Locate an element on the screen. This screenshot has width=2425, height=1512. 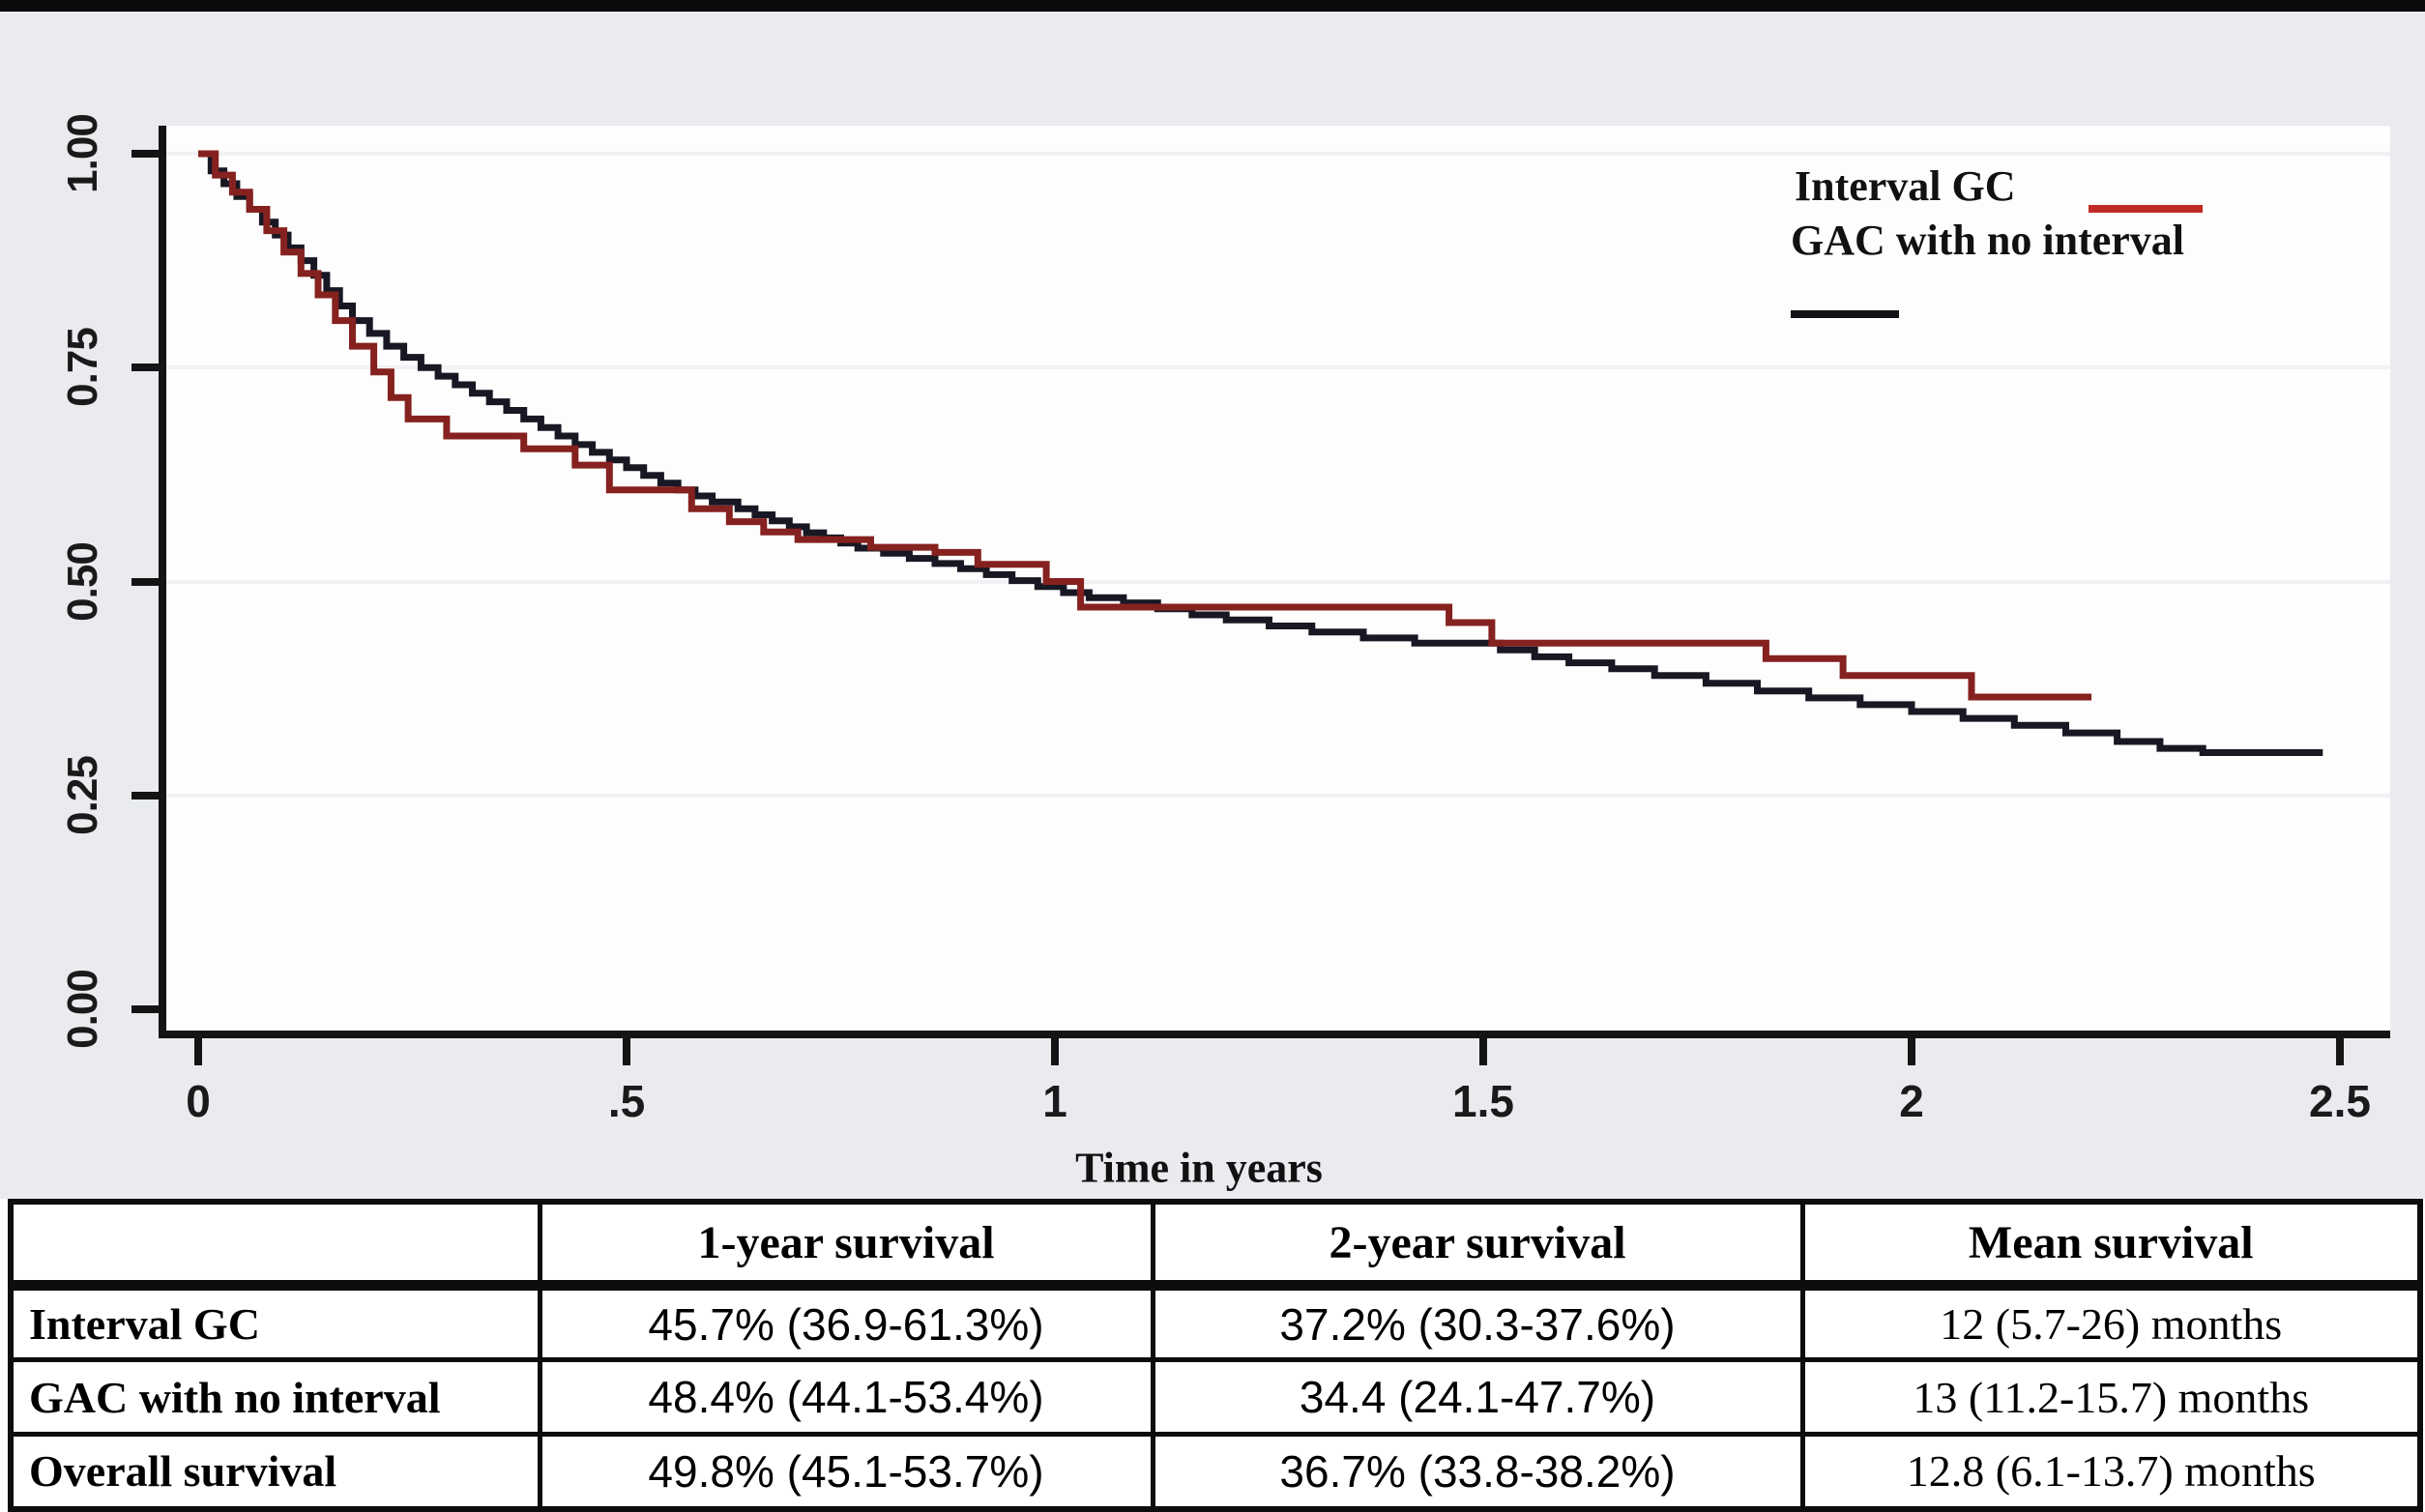
y-tick-label: 0.00 is located at coordinates (82, 1009).